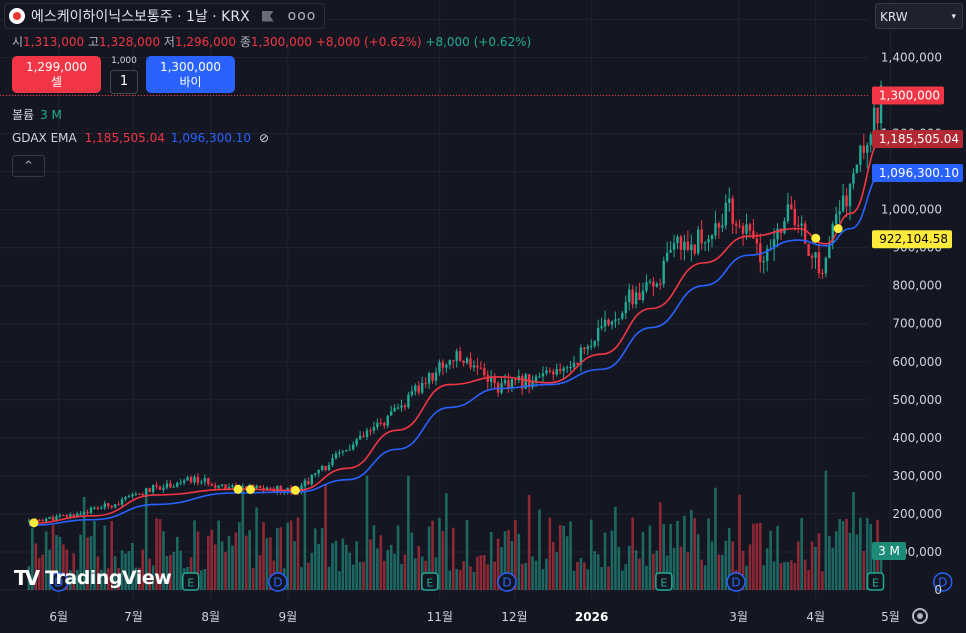 This screenshot has height=633, width=966. Describe the element at coordinates (56, 82) in the screenshot. I see `sell-label: 셀` at that location.